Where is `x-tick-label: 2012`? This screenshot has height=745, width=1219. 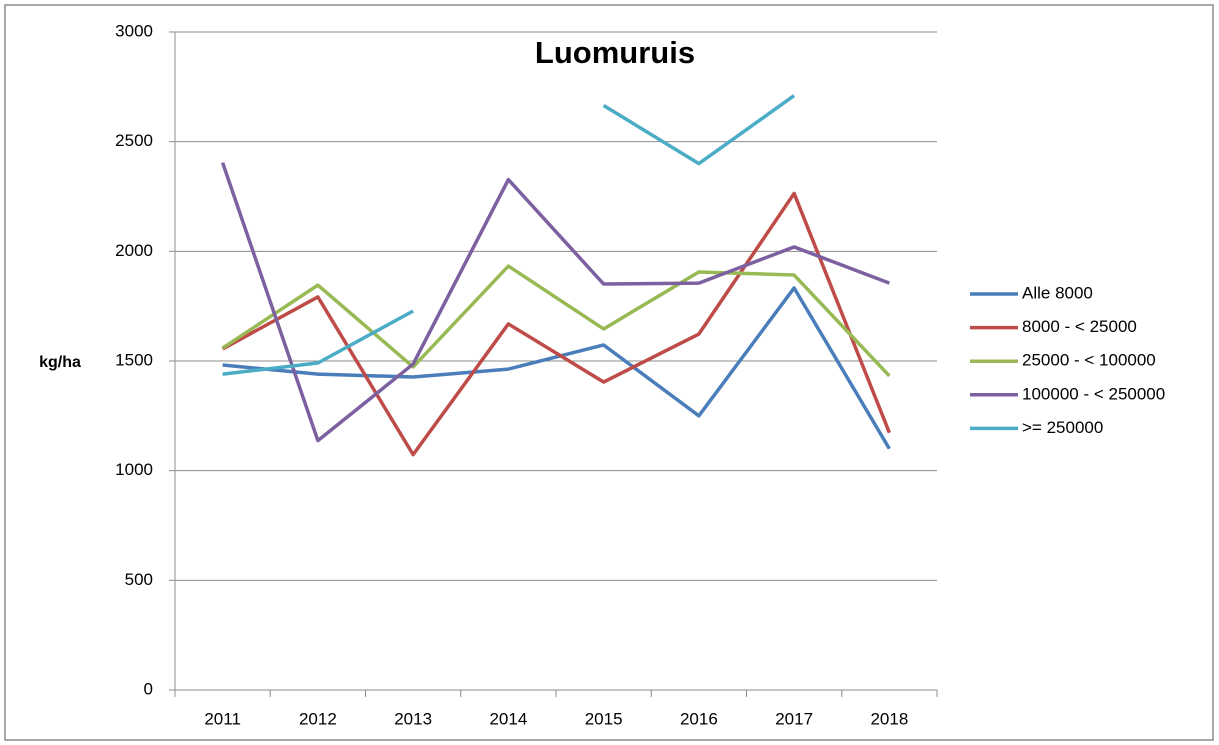 x-tick-label: 2012 is located at coordinates (318, 718).